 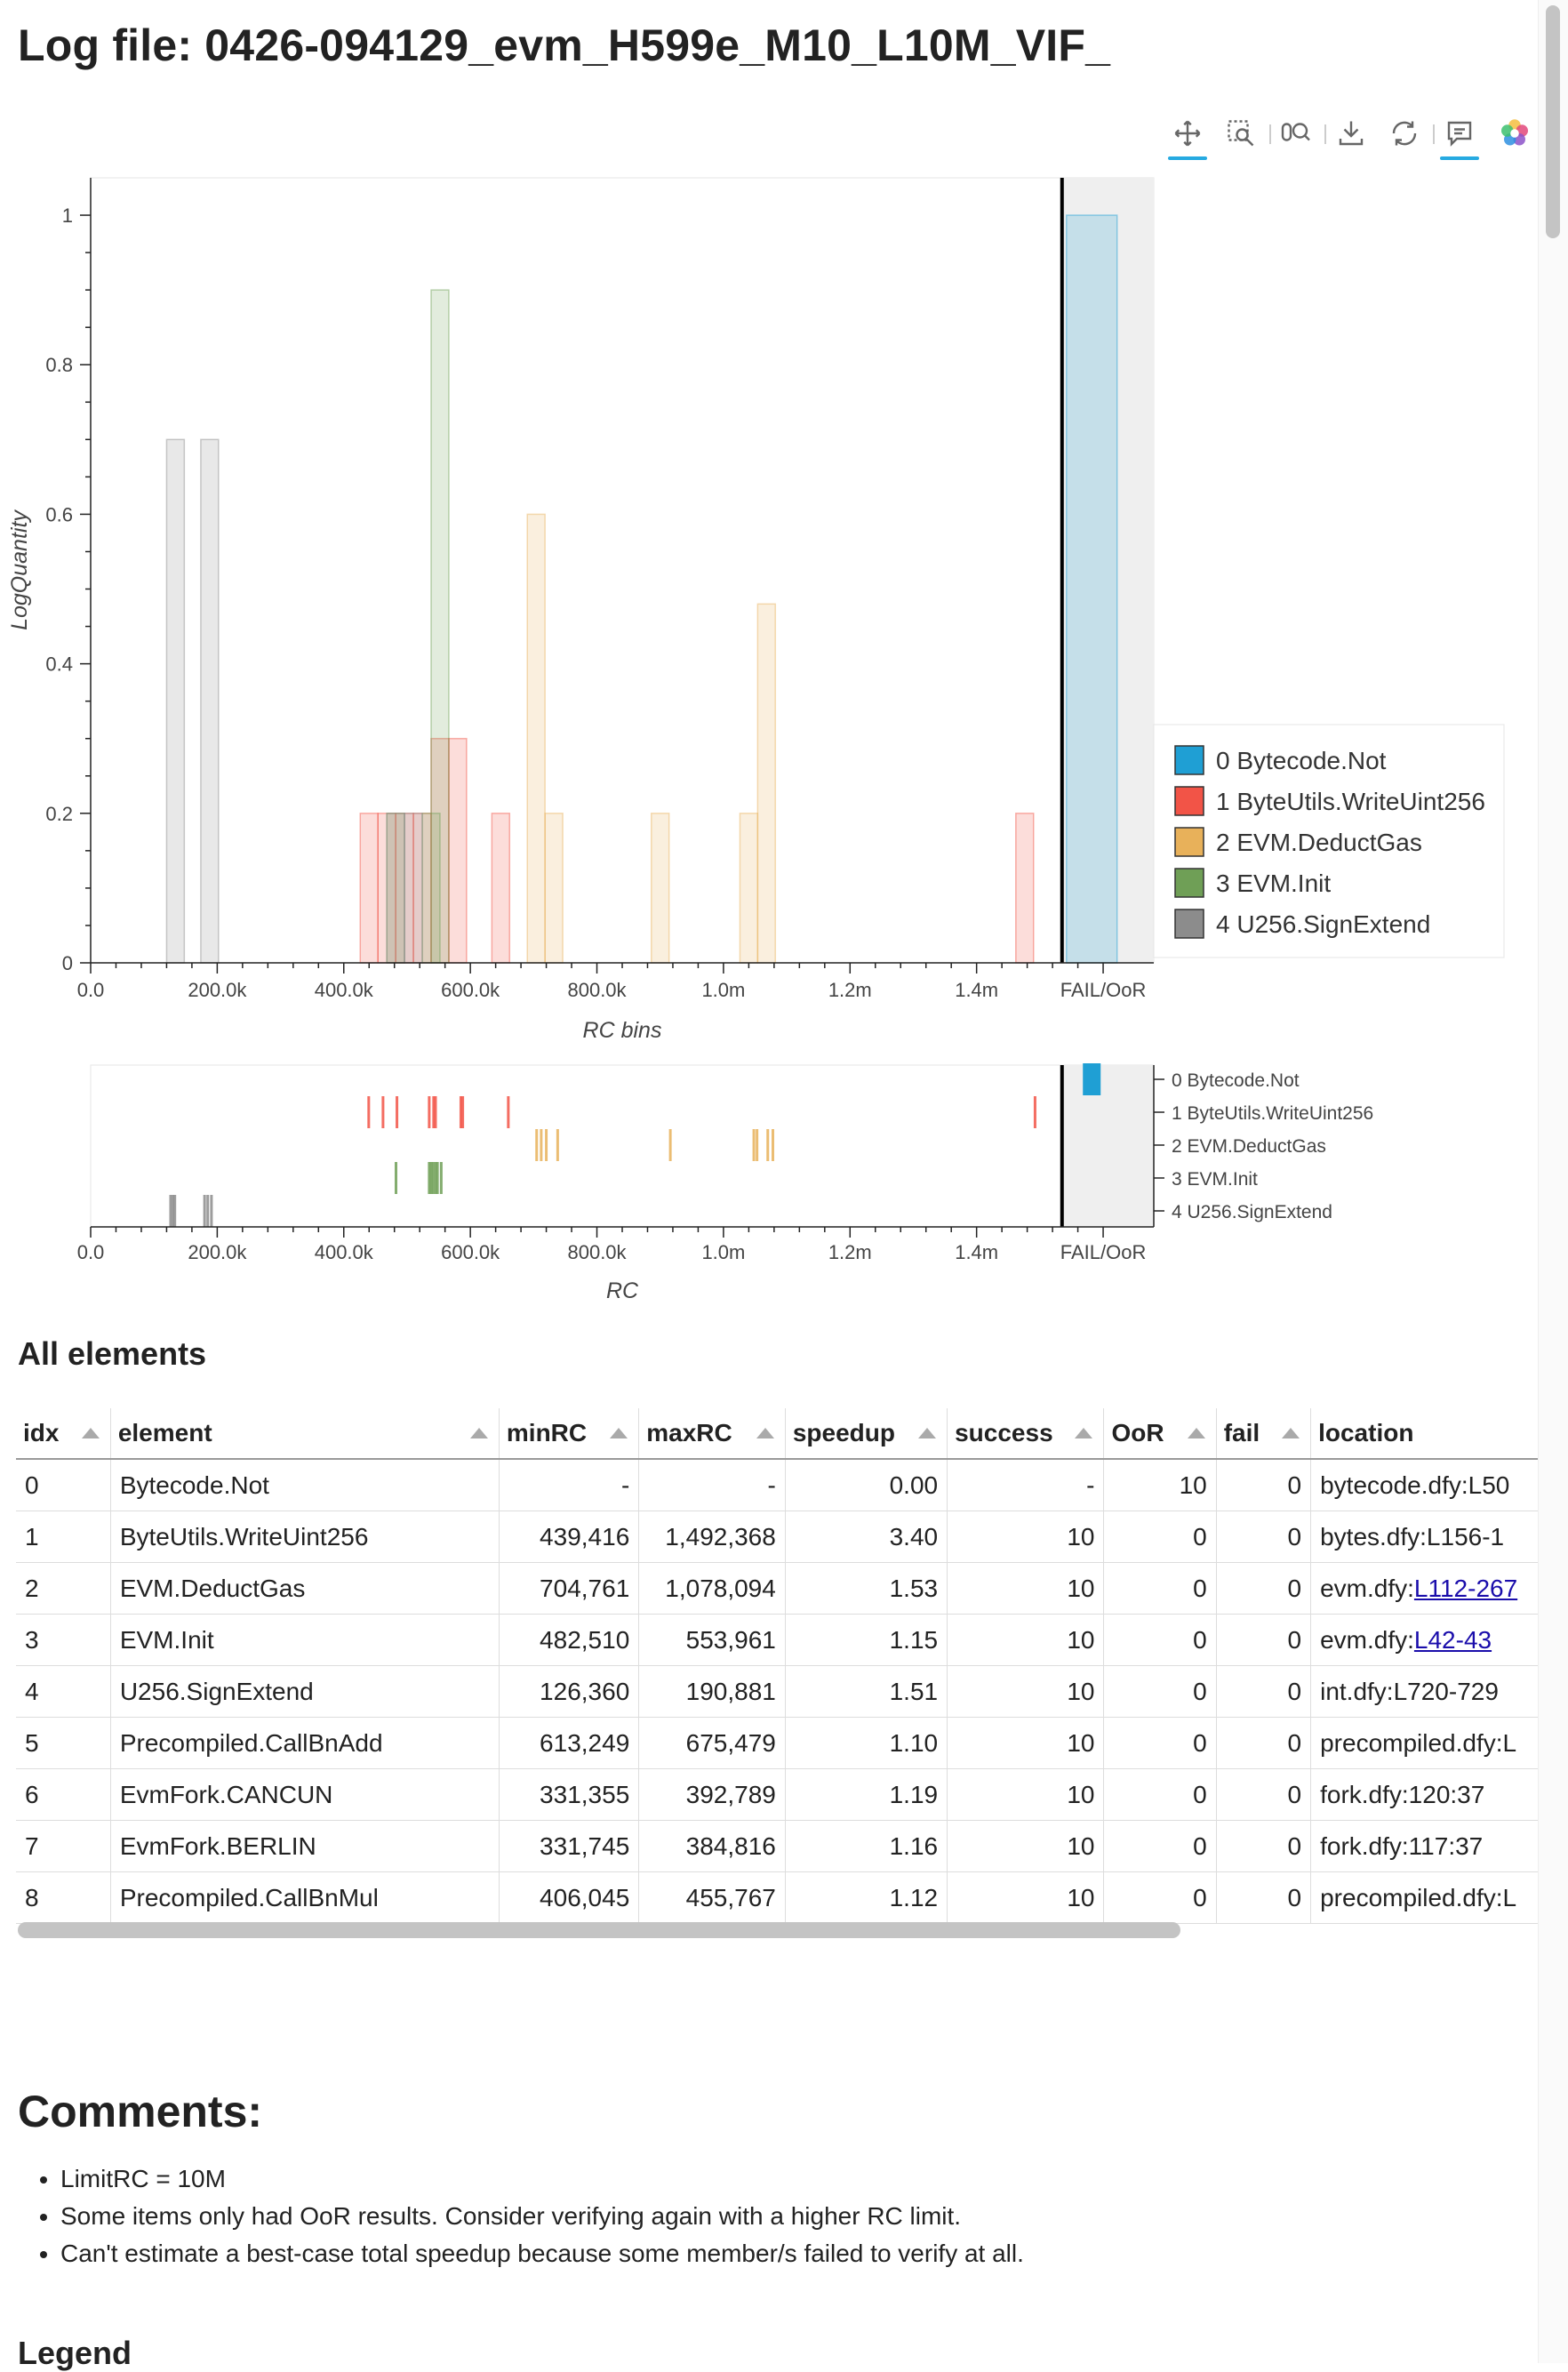 What do you see at coordinates (1301, 760) in the screenshot?
I see `legend-entry: 0 Bytecode.Not` at bounding box center [1301, 760].